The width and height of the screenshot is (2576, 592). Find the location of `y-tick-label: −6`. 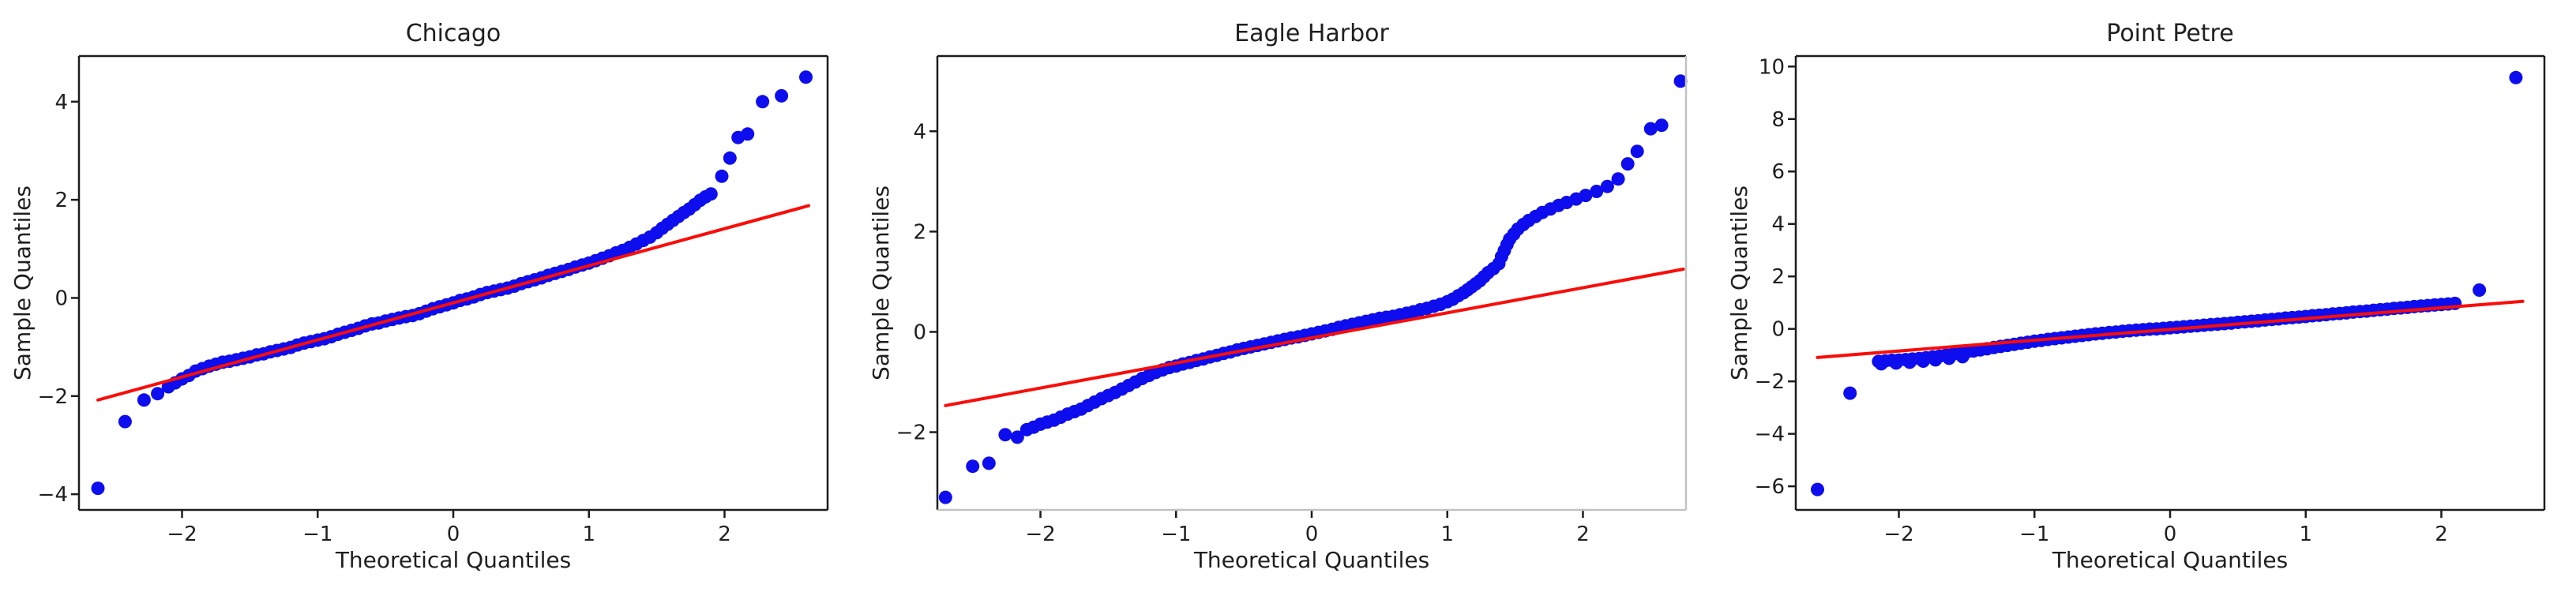

y-tick-label: −6 is located at coordinates (1770, 487).